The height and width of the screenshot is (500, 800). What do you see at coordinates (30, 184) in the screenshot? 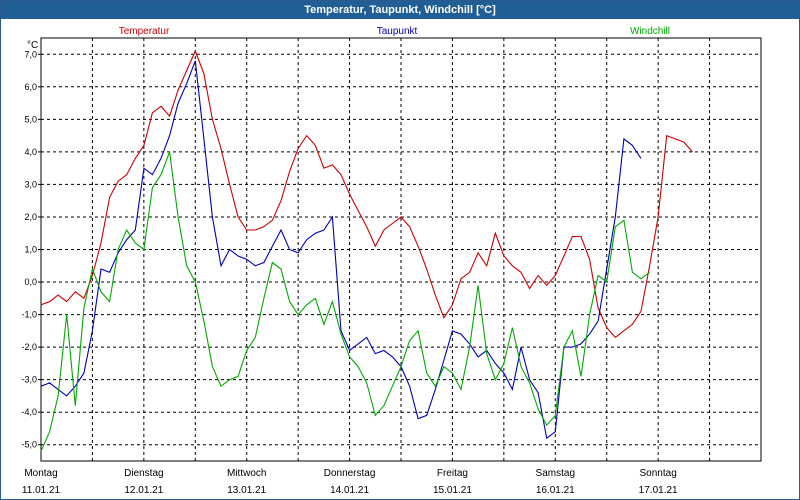
I see `y-tick-label: 3,0` at bounding box center [30, 184].